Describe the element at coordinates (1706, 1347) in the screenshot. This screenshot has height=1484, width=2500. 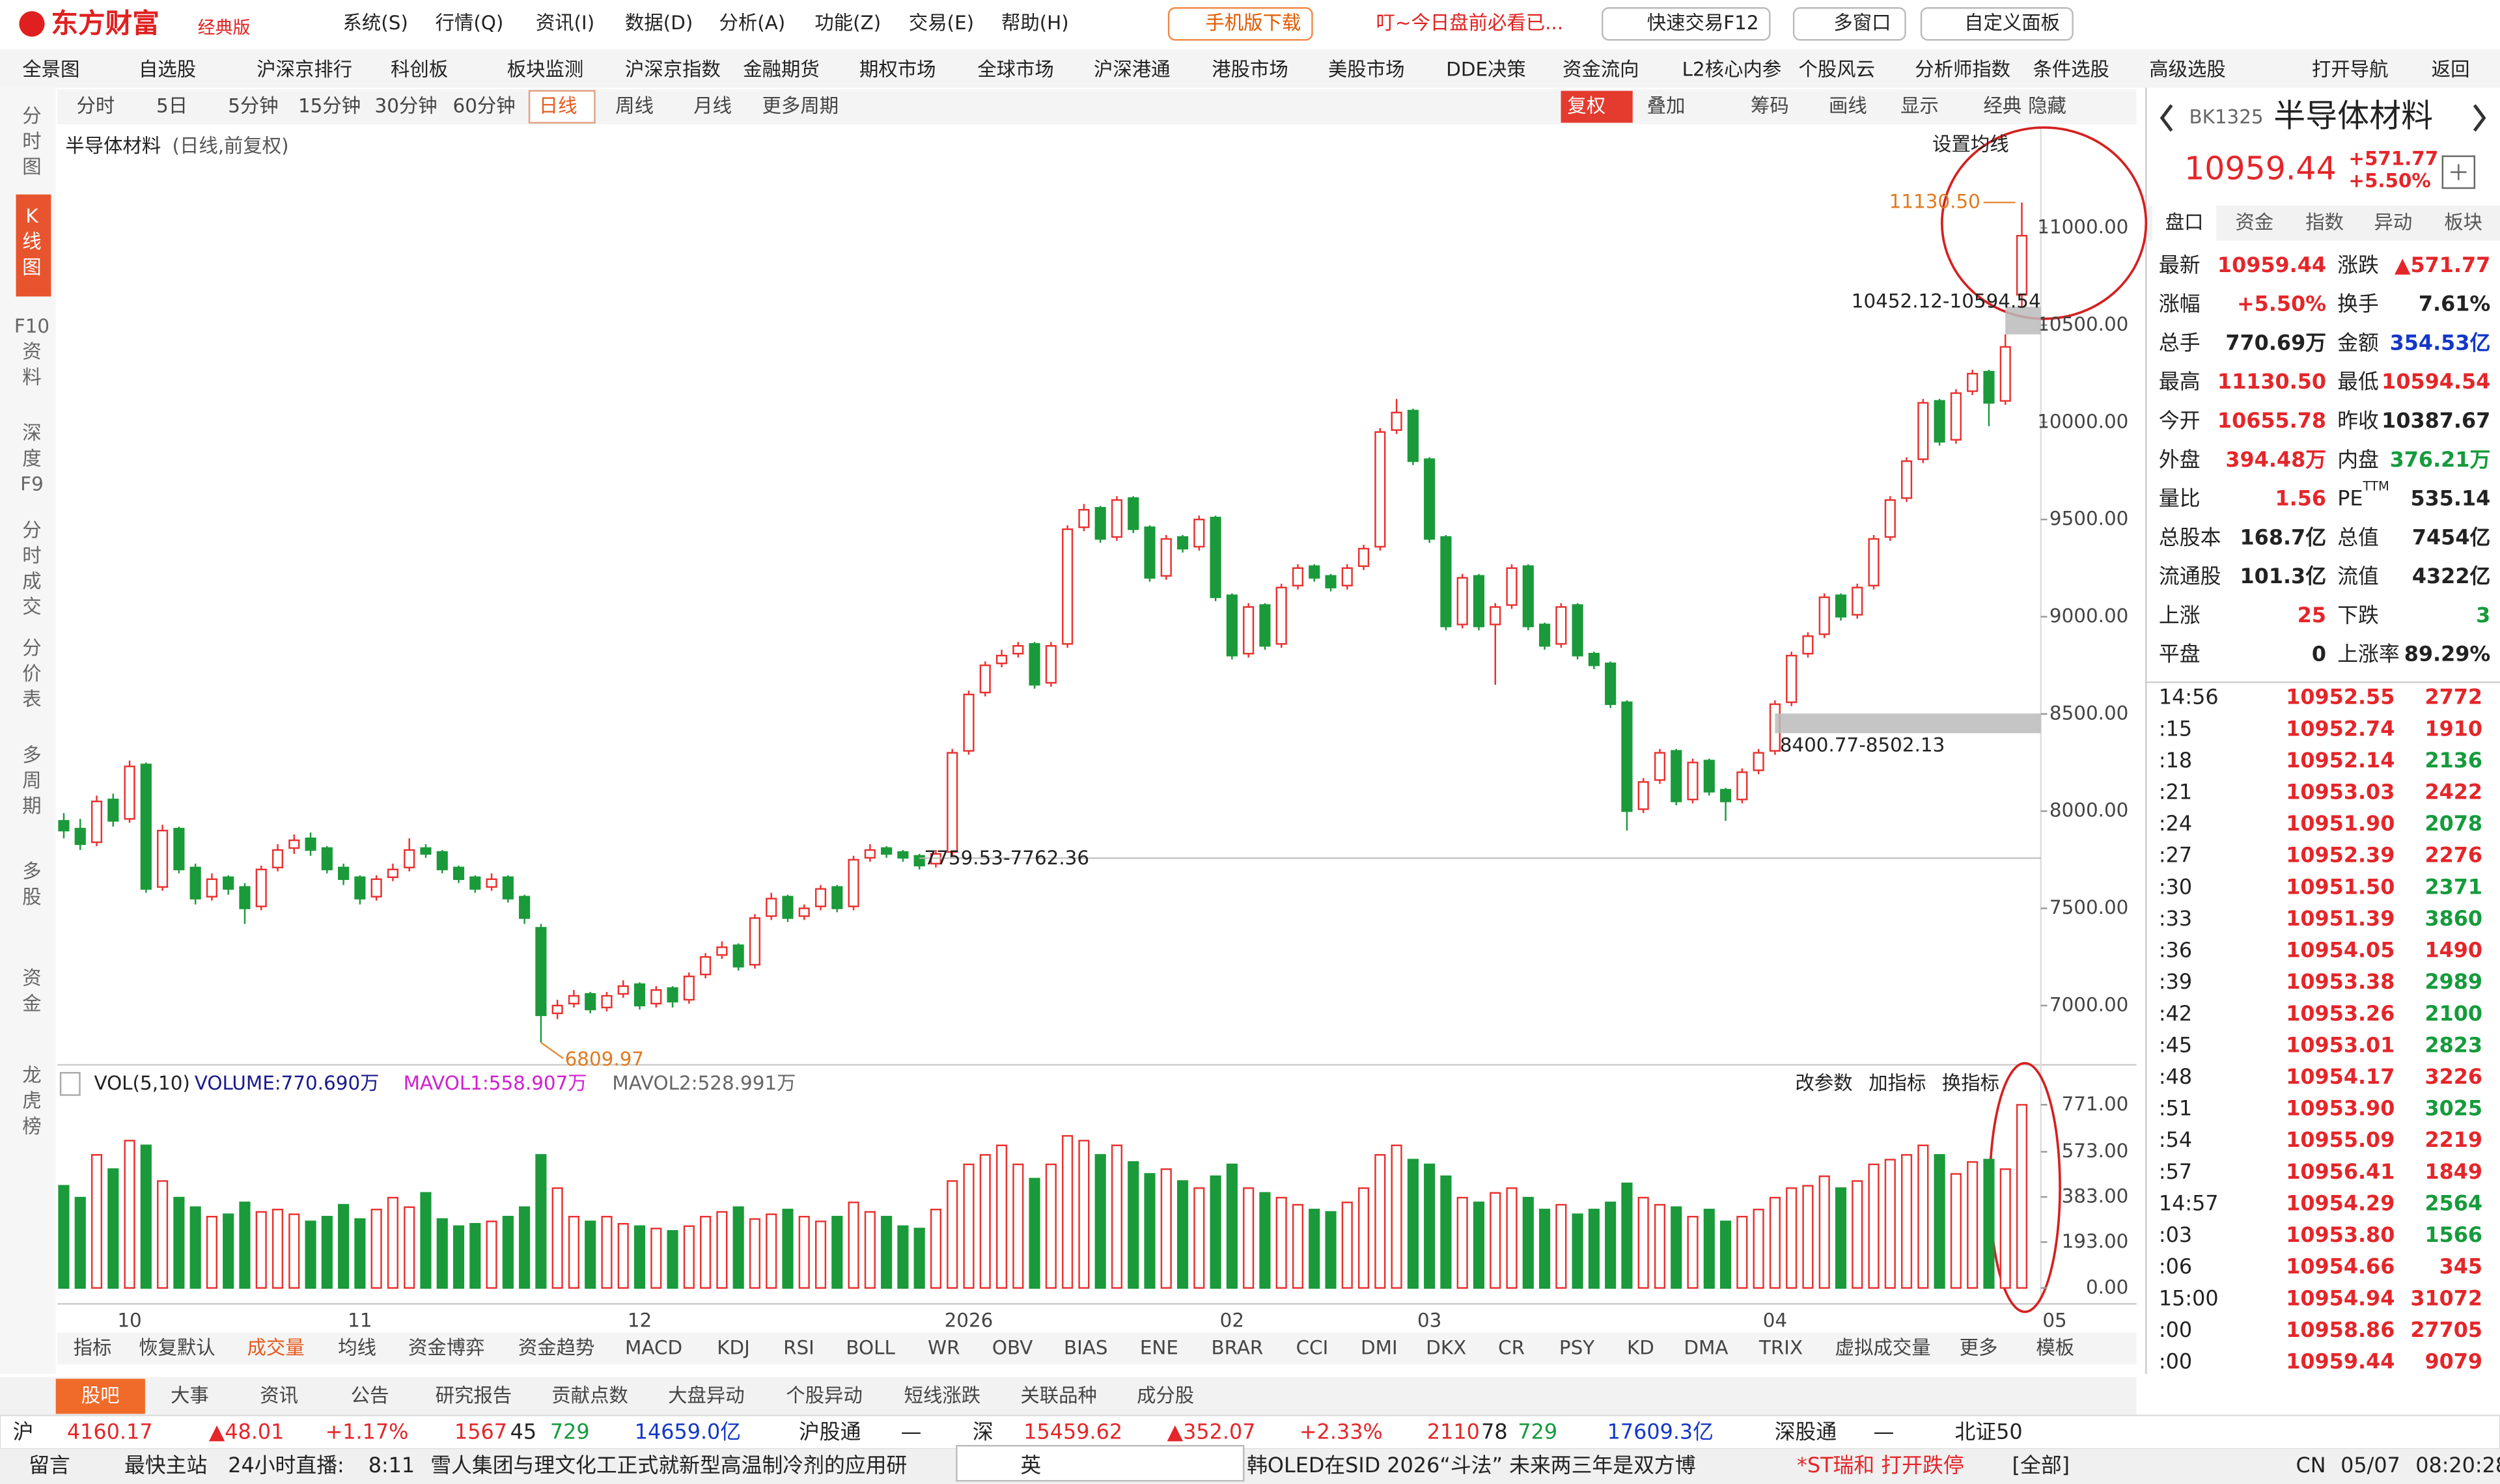
I see `indicator-tab: DMA` at that location.